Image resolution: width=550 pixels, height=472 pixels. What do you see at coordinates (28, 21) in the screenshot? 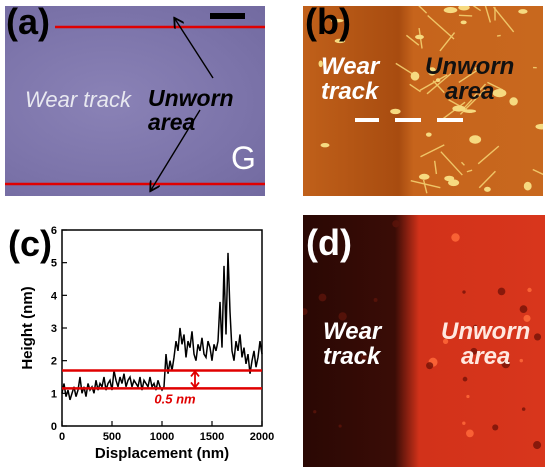
I see `panel-label-a: (a)` at bounding box center [28, 21].